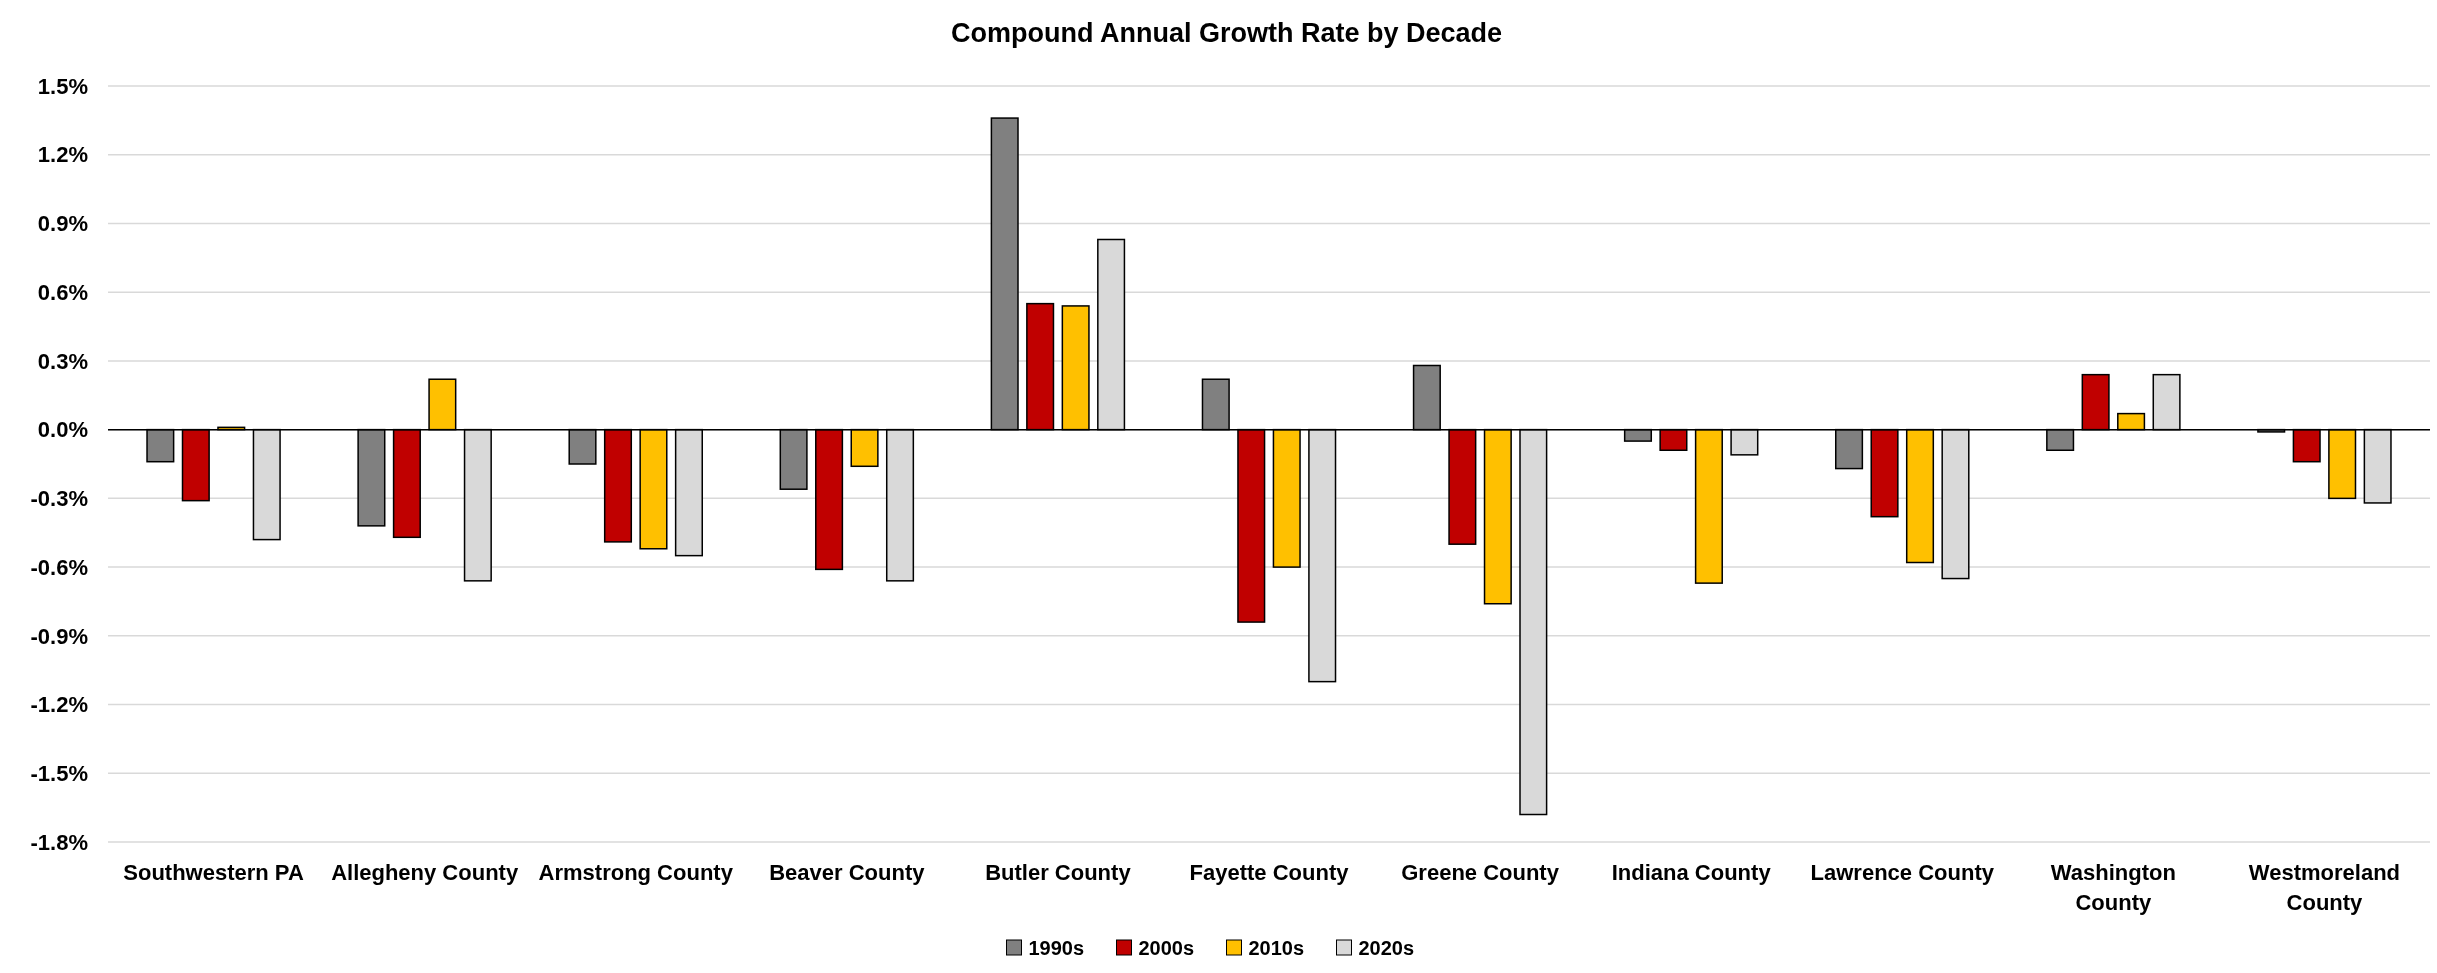 The width and height of the screenshot is (2437, 973). I want to click on y-tick-label: -0.3%, so click(59, 499).